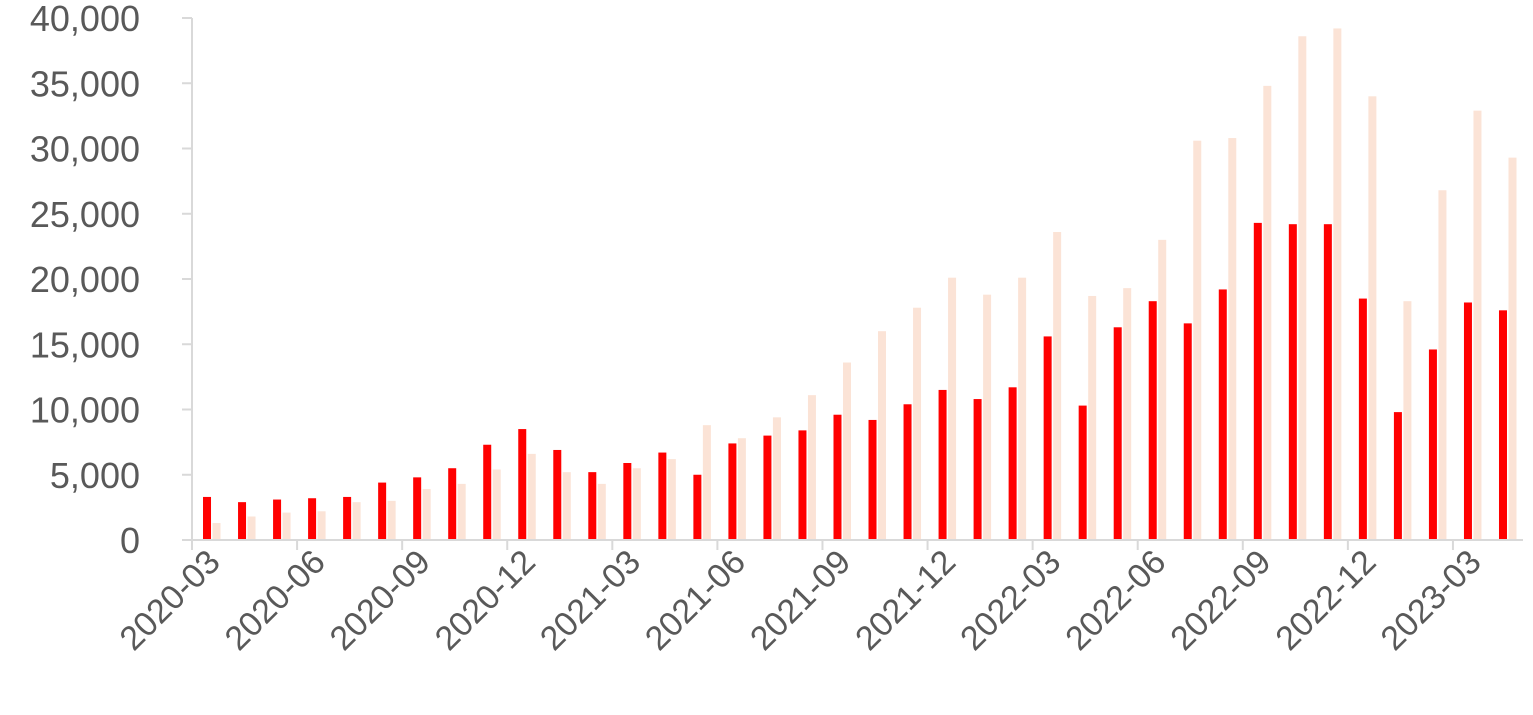 This screenshot has width=1533, height=715. Describe the element at coordinates (1325, 600) in the screenshot. I see `x-tick-label: 2022-12` at that location.